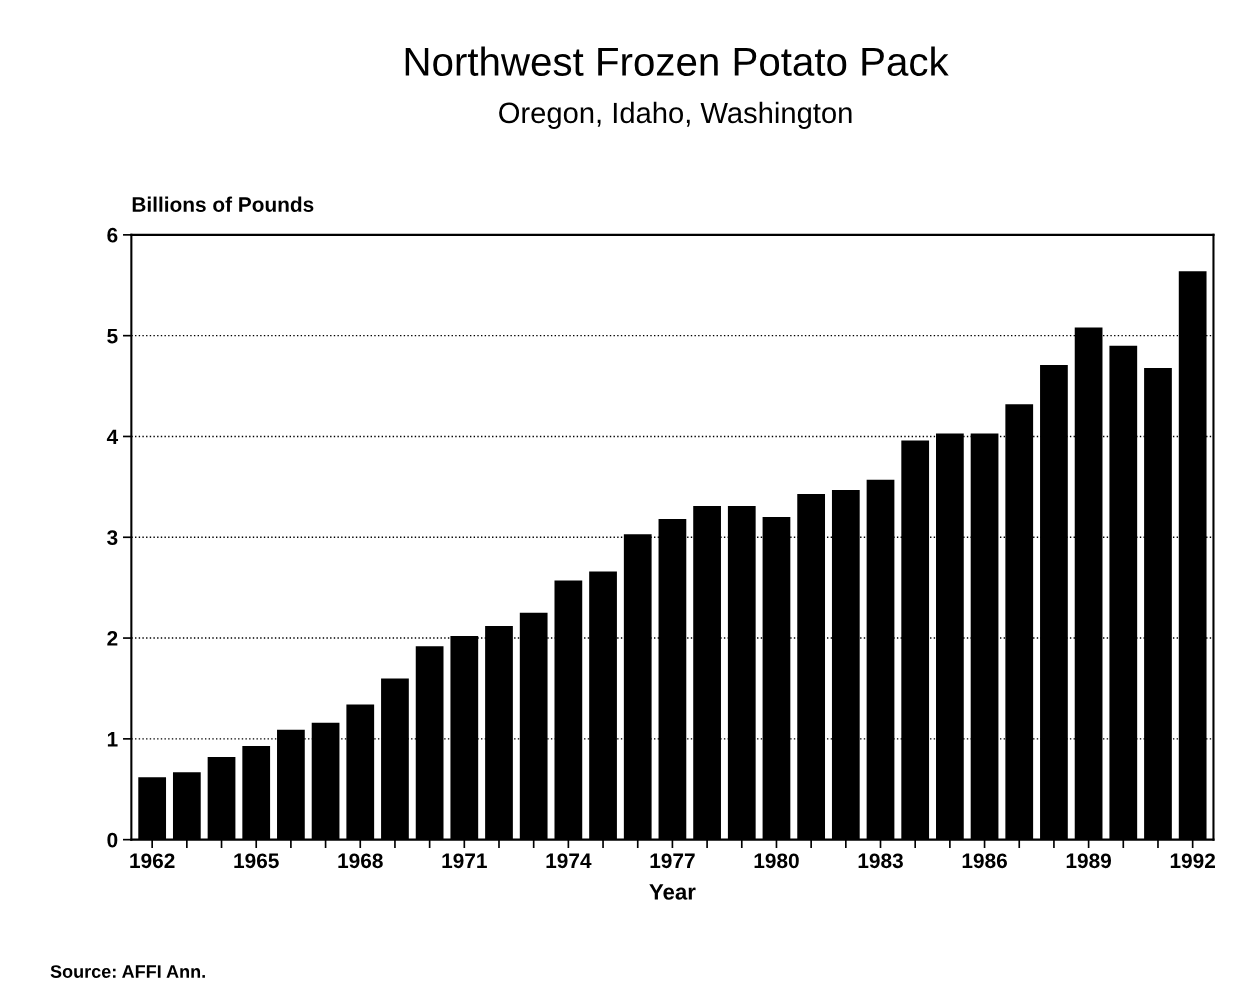  Describe the element at coordinates (152, 861) in the screenshot. I see `x-tick-label: 1962` at that location.